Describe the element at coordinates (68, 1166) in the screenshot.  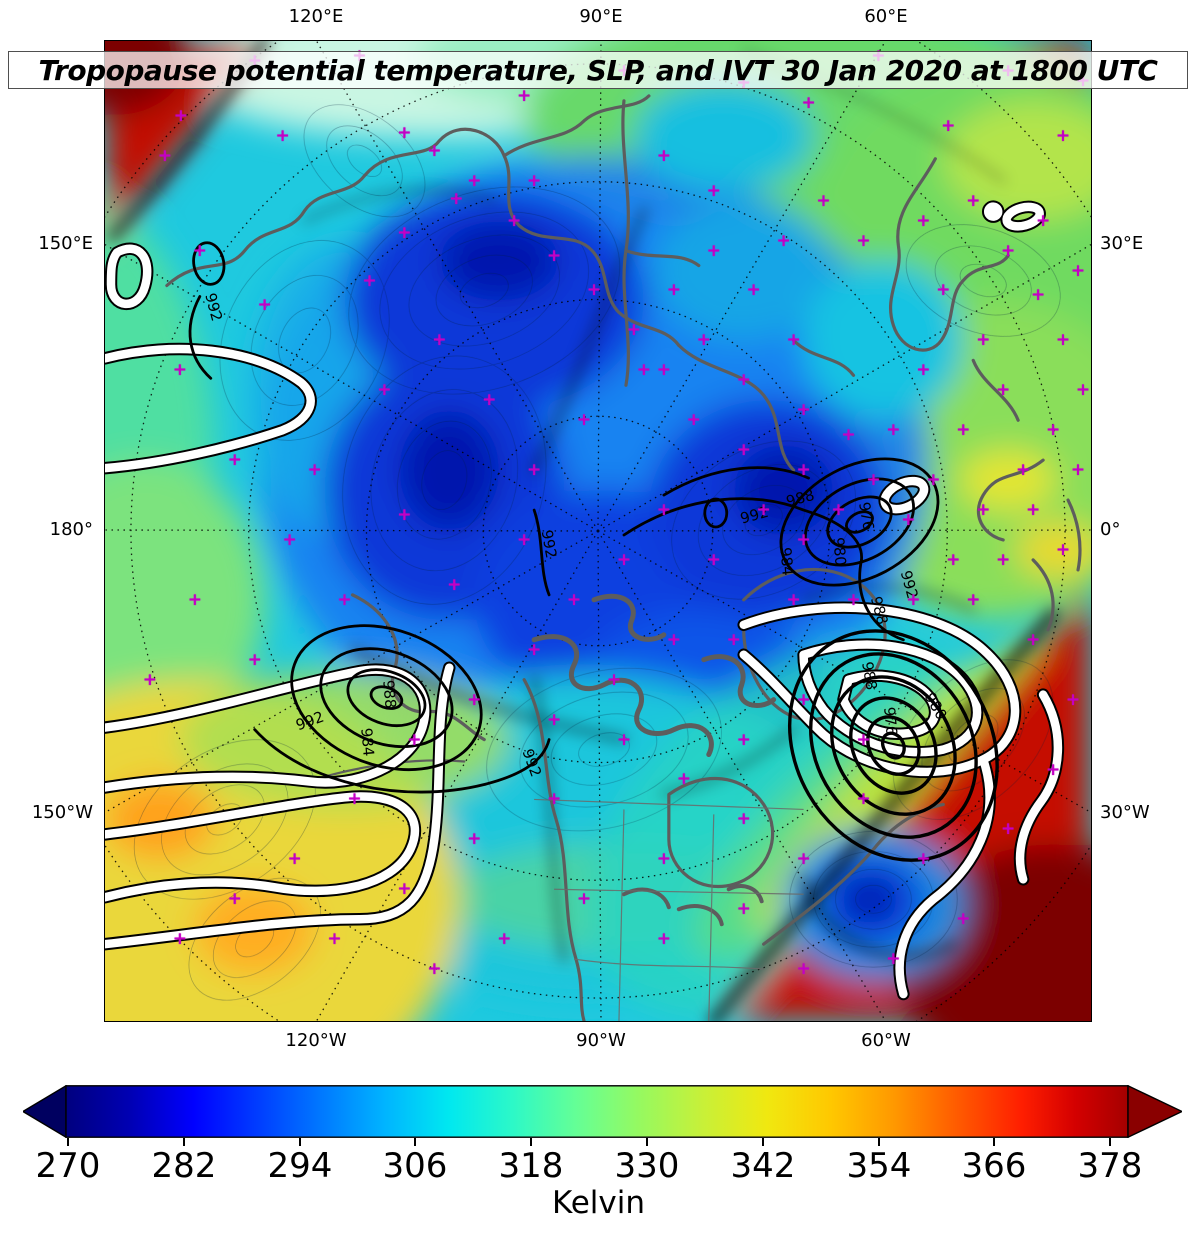
I see `colorbar-tick-270: 270` at that location.